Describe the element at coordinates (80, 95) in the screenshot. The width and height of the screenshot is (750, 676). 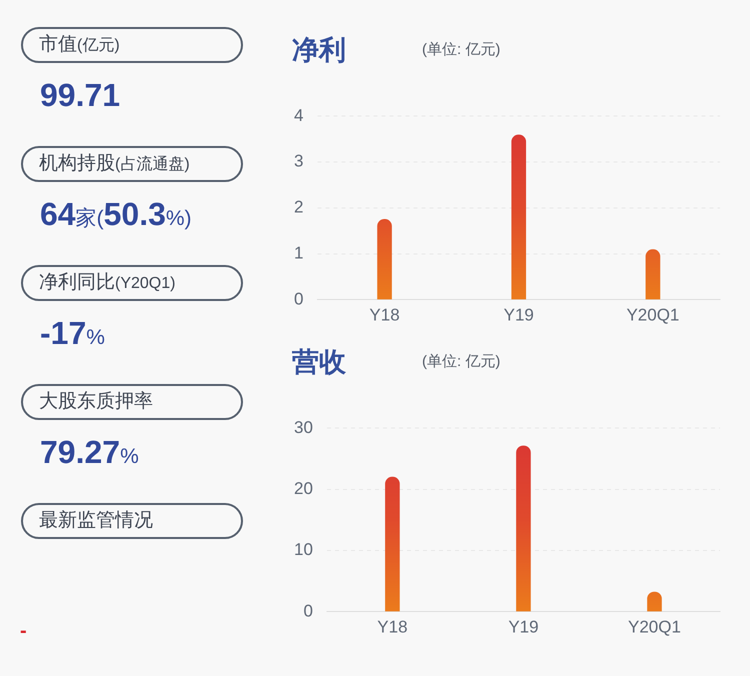
I see `text: 99.71` at that location.